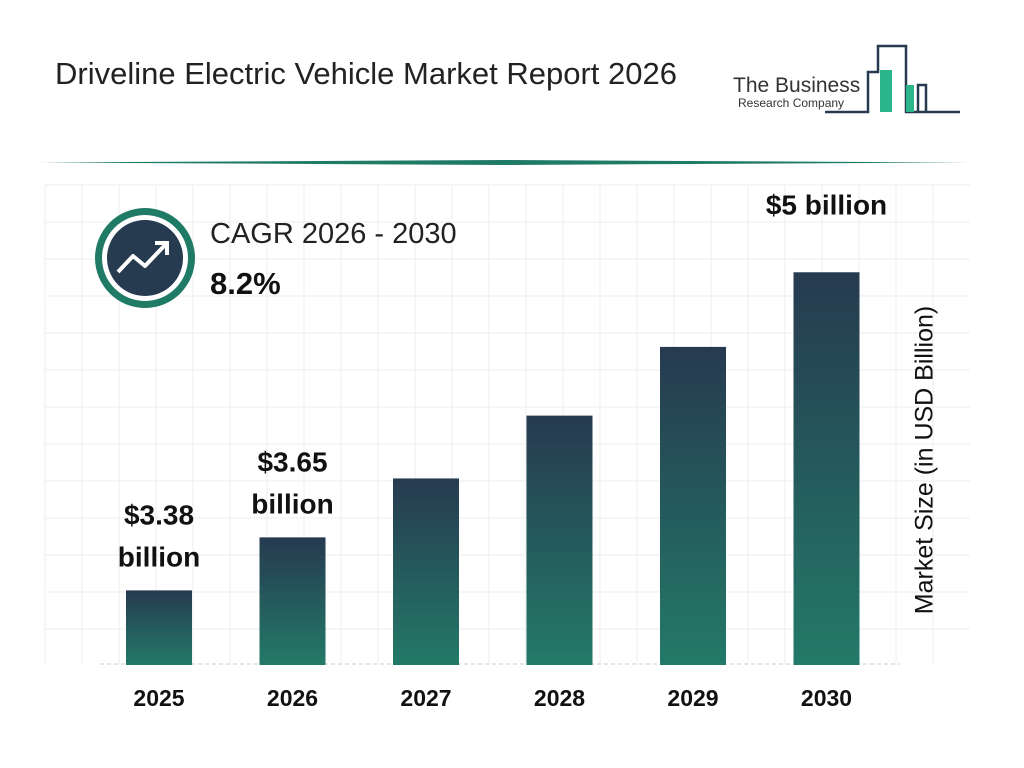 The width and height of the screenshot is (1024, 768). What do you see at coordinates (333, 234) in the screenshot?
I see `cagr-label: CAGR 2026 - 2030` at bounding box center [333, 234].